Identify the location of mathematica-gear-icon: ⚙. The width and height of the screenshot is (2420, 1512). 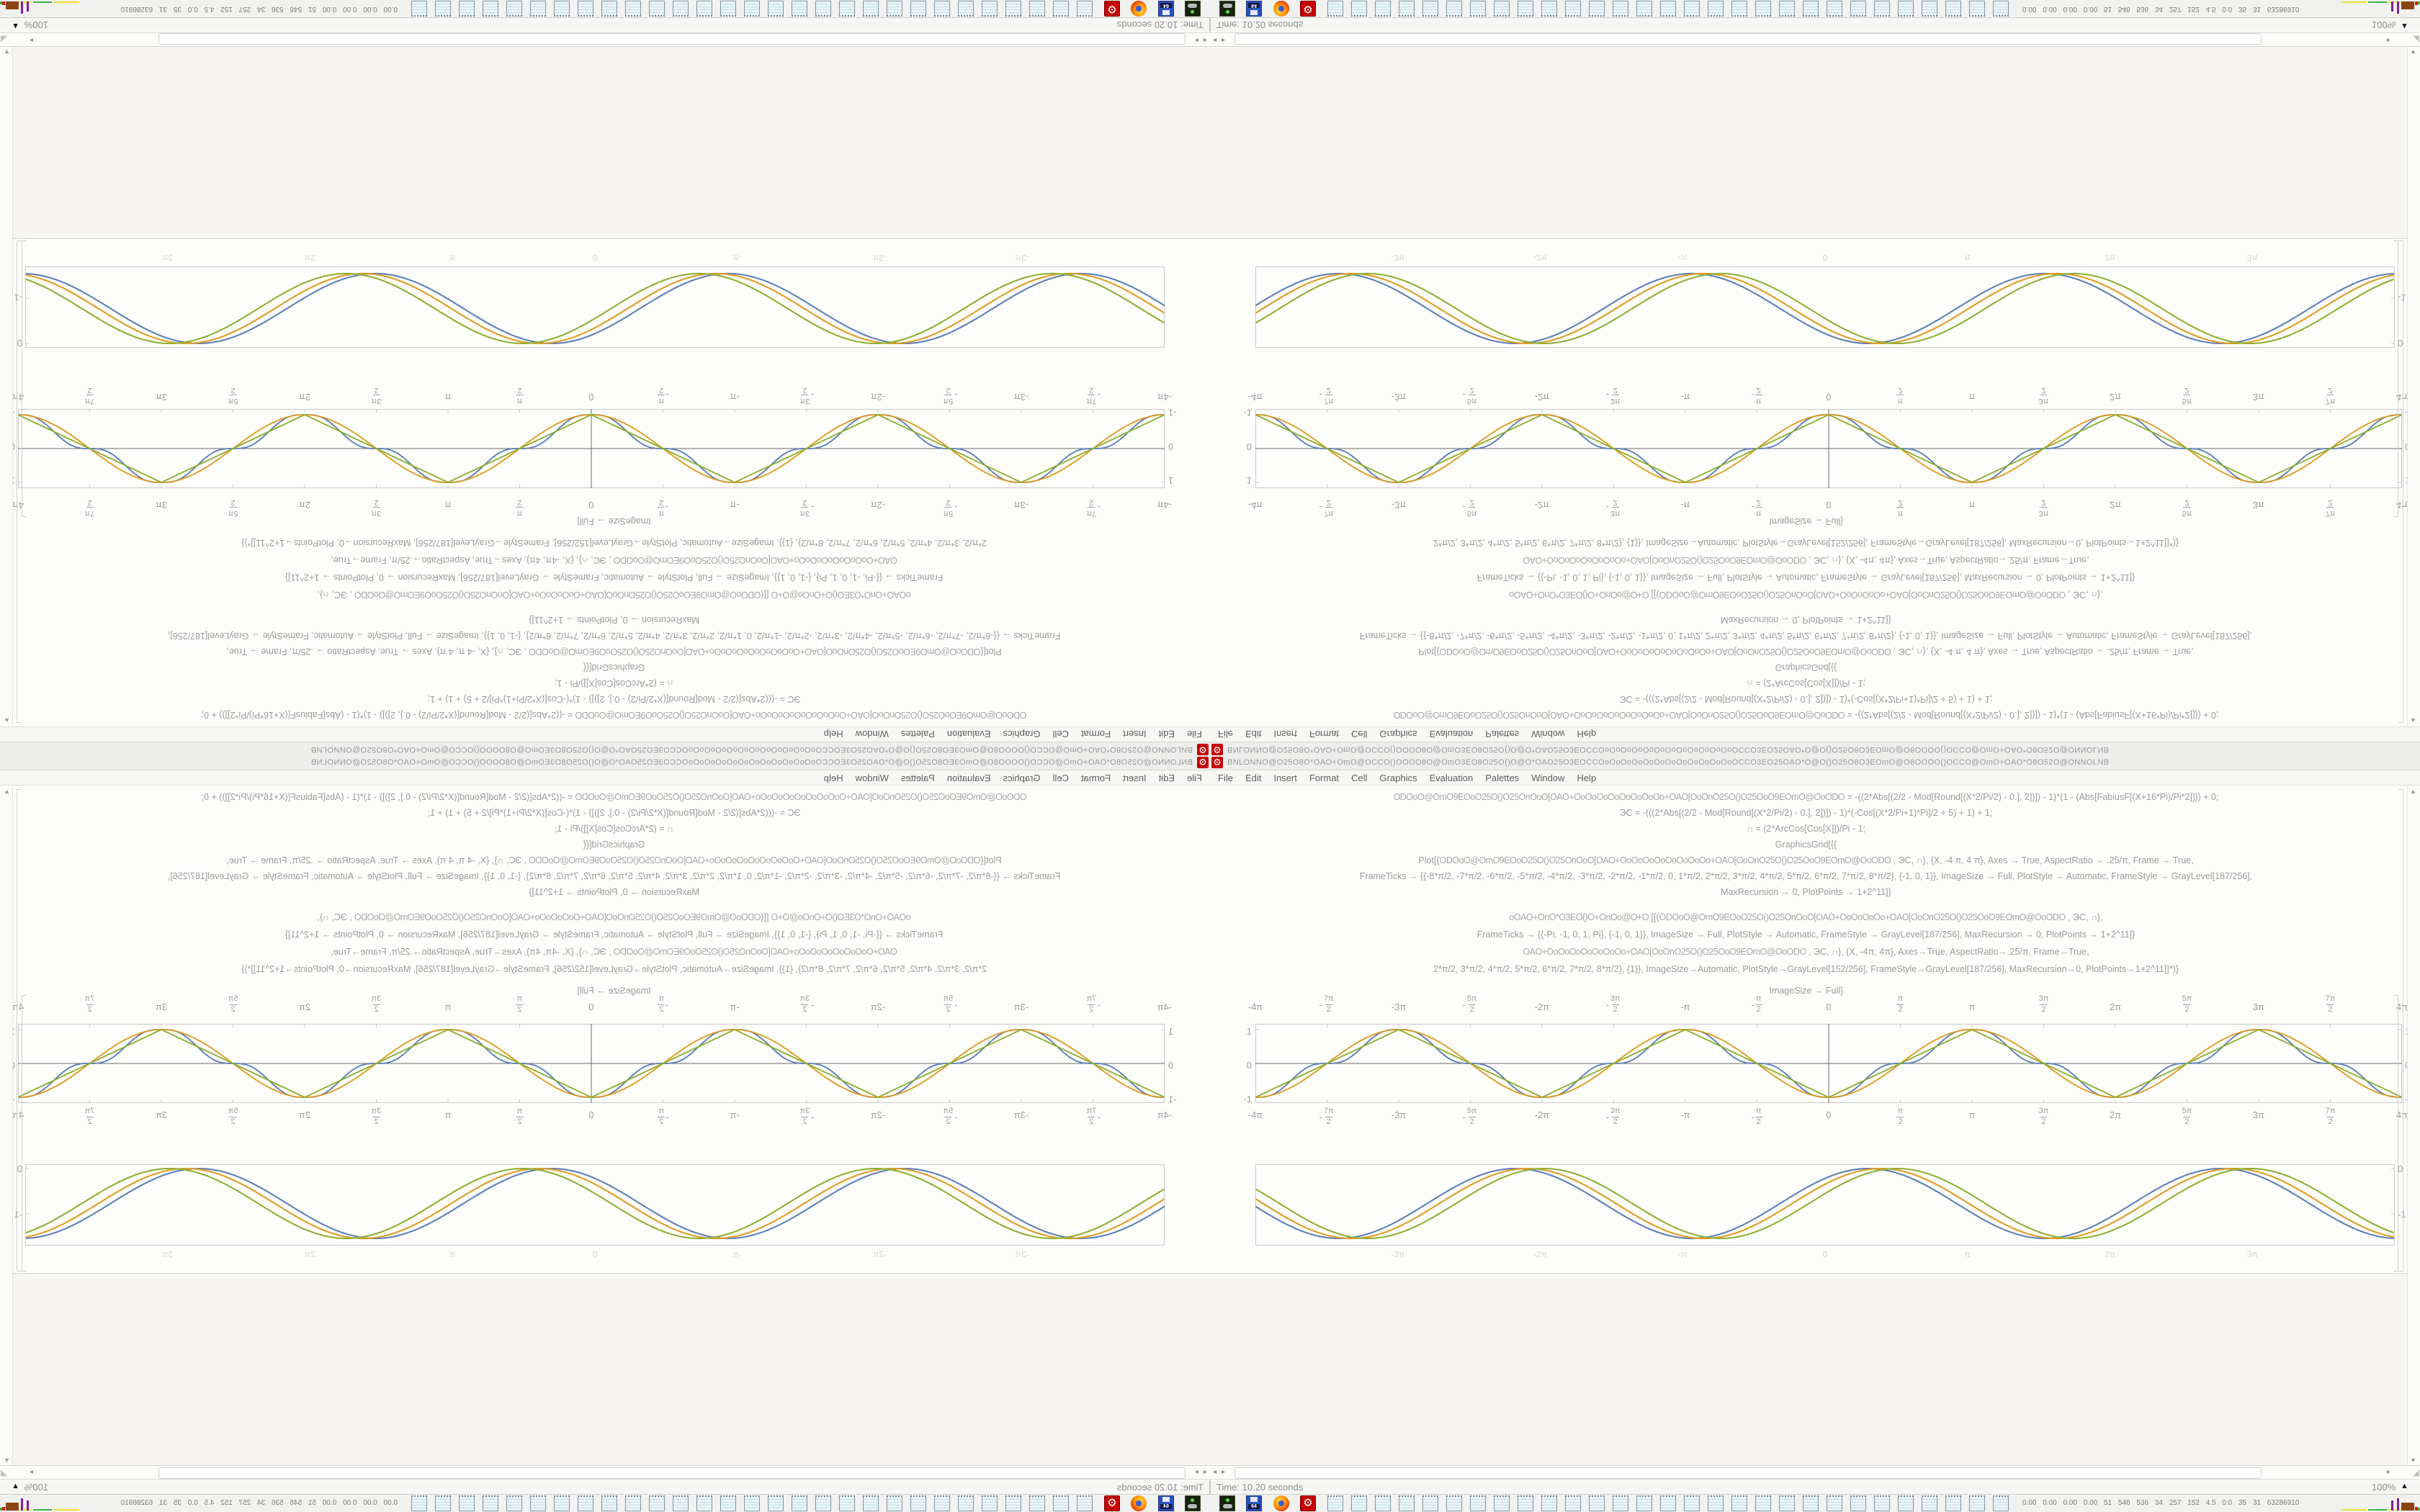
(1112, 9).